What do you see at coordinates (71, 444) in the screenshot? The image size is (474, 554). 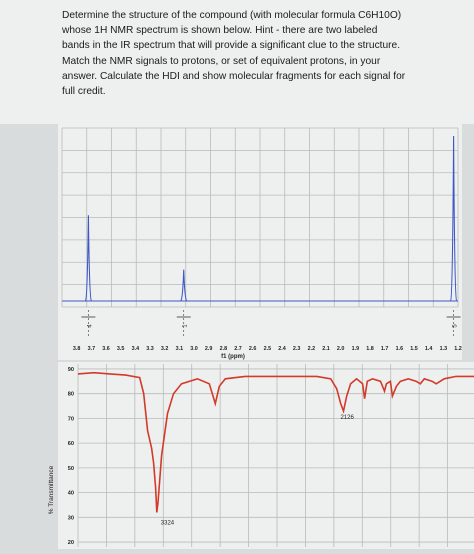 I see `ir-y-tick-label: 60` at bounding box center [71, 444].